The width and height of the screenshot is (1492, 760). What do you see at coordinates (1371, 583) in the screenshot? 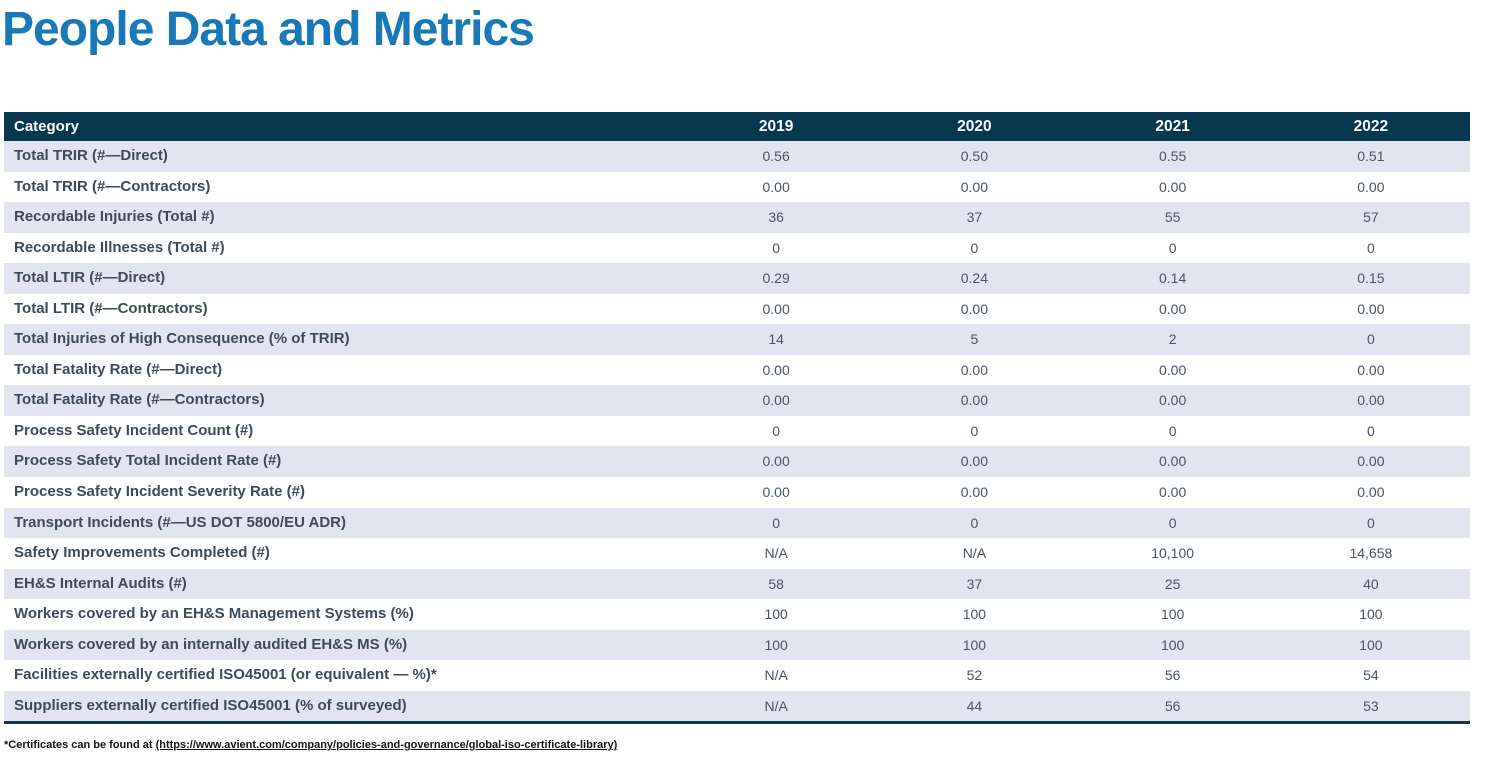
I see `cell-value-2022: 40` at bounding box center [1371, 583].